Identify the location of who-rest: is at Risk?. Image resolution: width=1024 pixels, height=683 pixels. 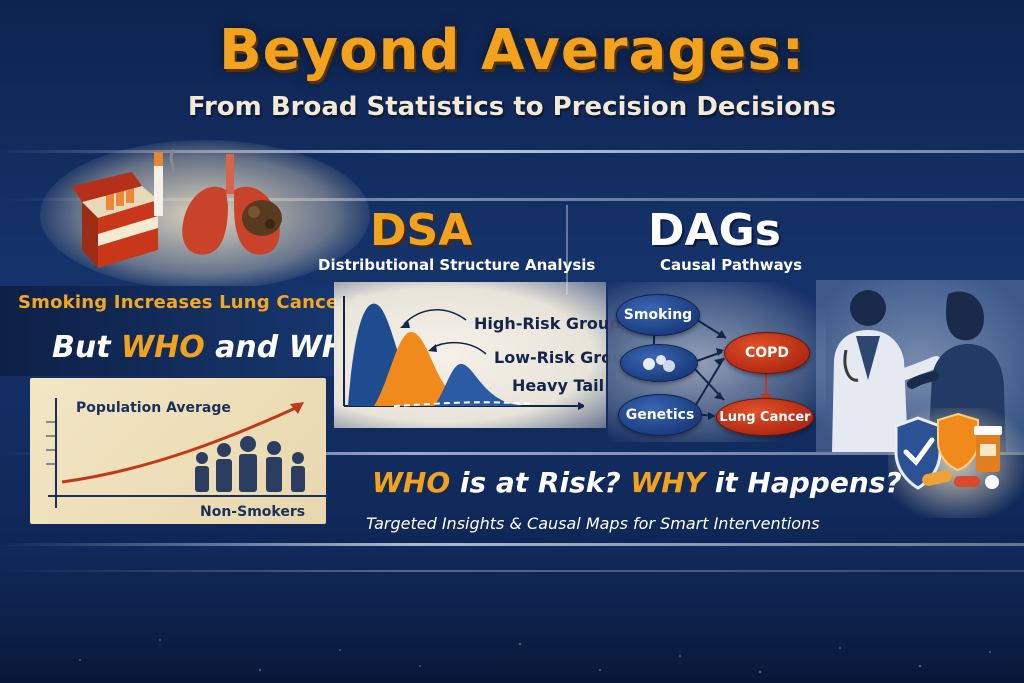
(540, 482).